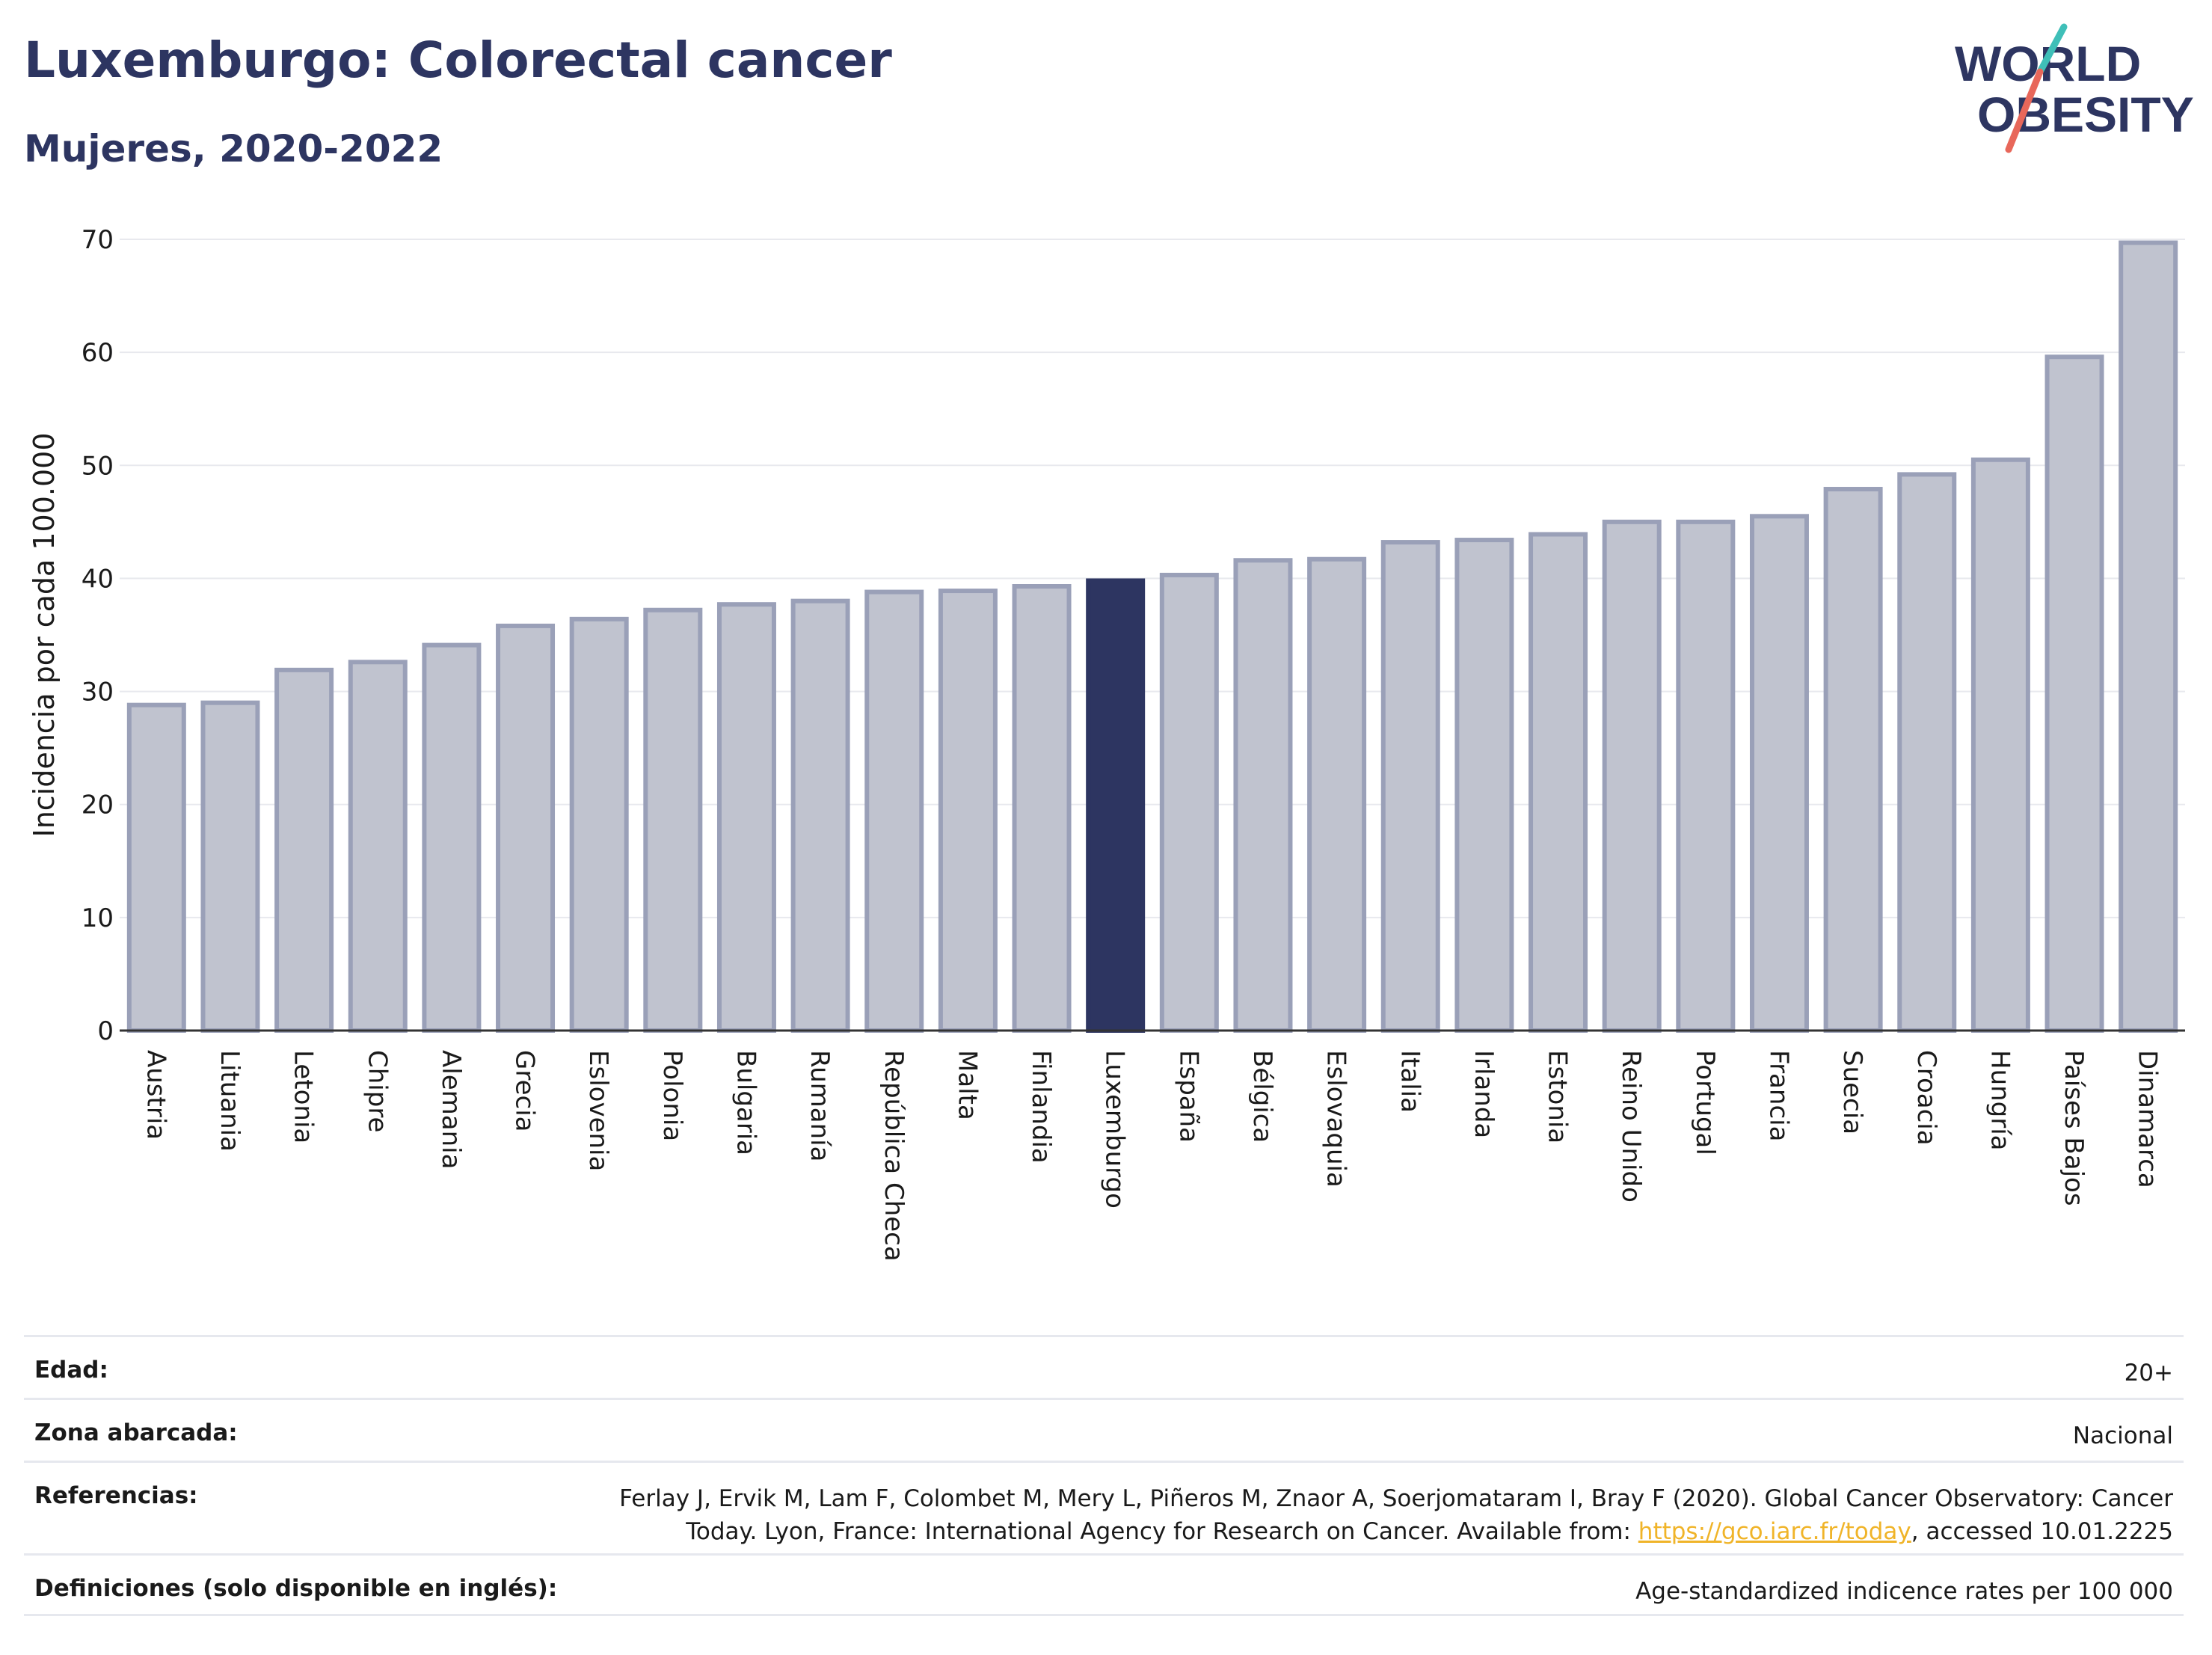 The width and height of the screenshot is (2212, 1655). What do you see at coordinates (304, 1096) in the screenshot?
I see `x-tick-label: Letonia` at bounding box center [304, 1096].